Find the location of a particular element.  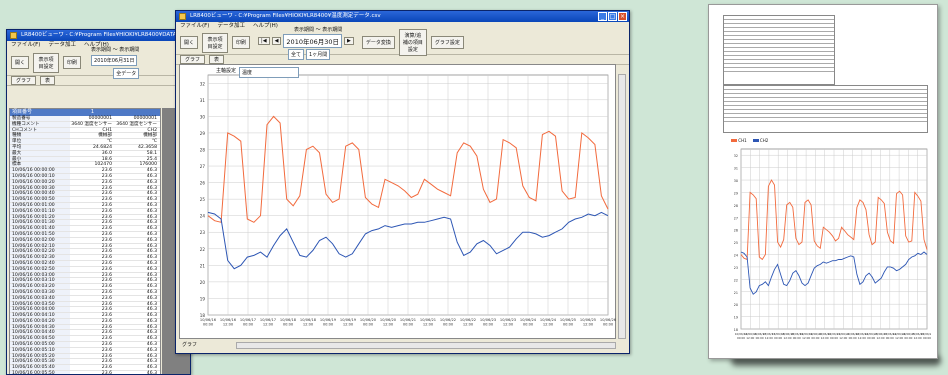

table-meta-row: CHコメント CH1 CH2 is located at coordinates (85, 130).